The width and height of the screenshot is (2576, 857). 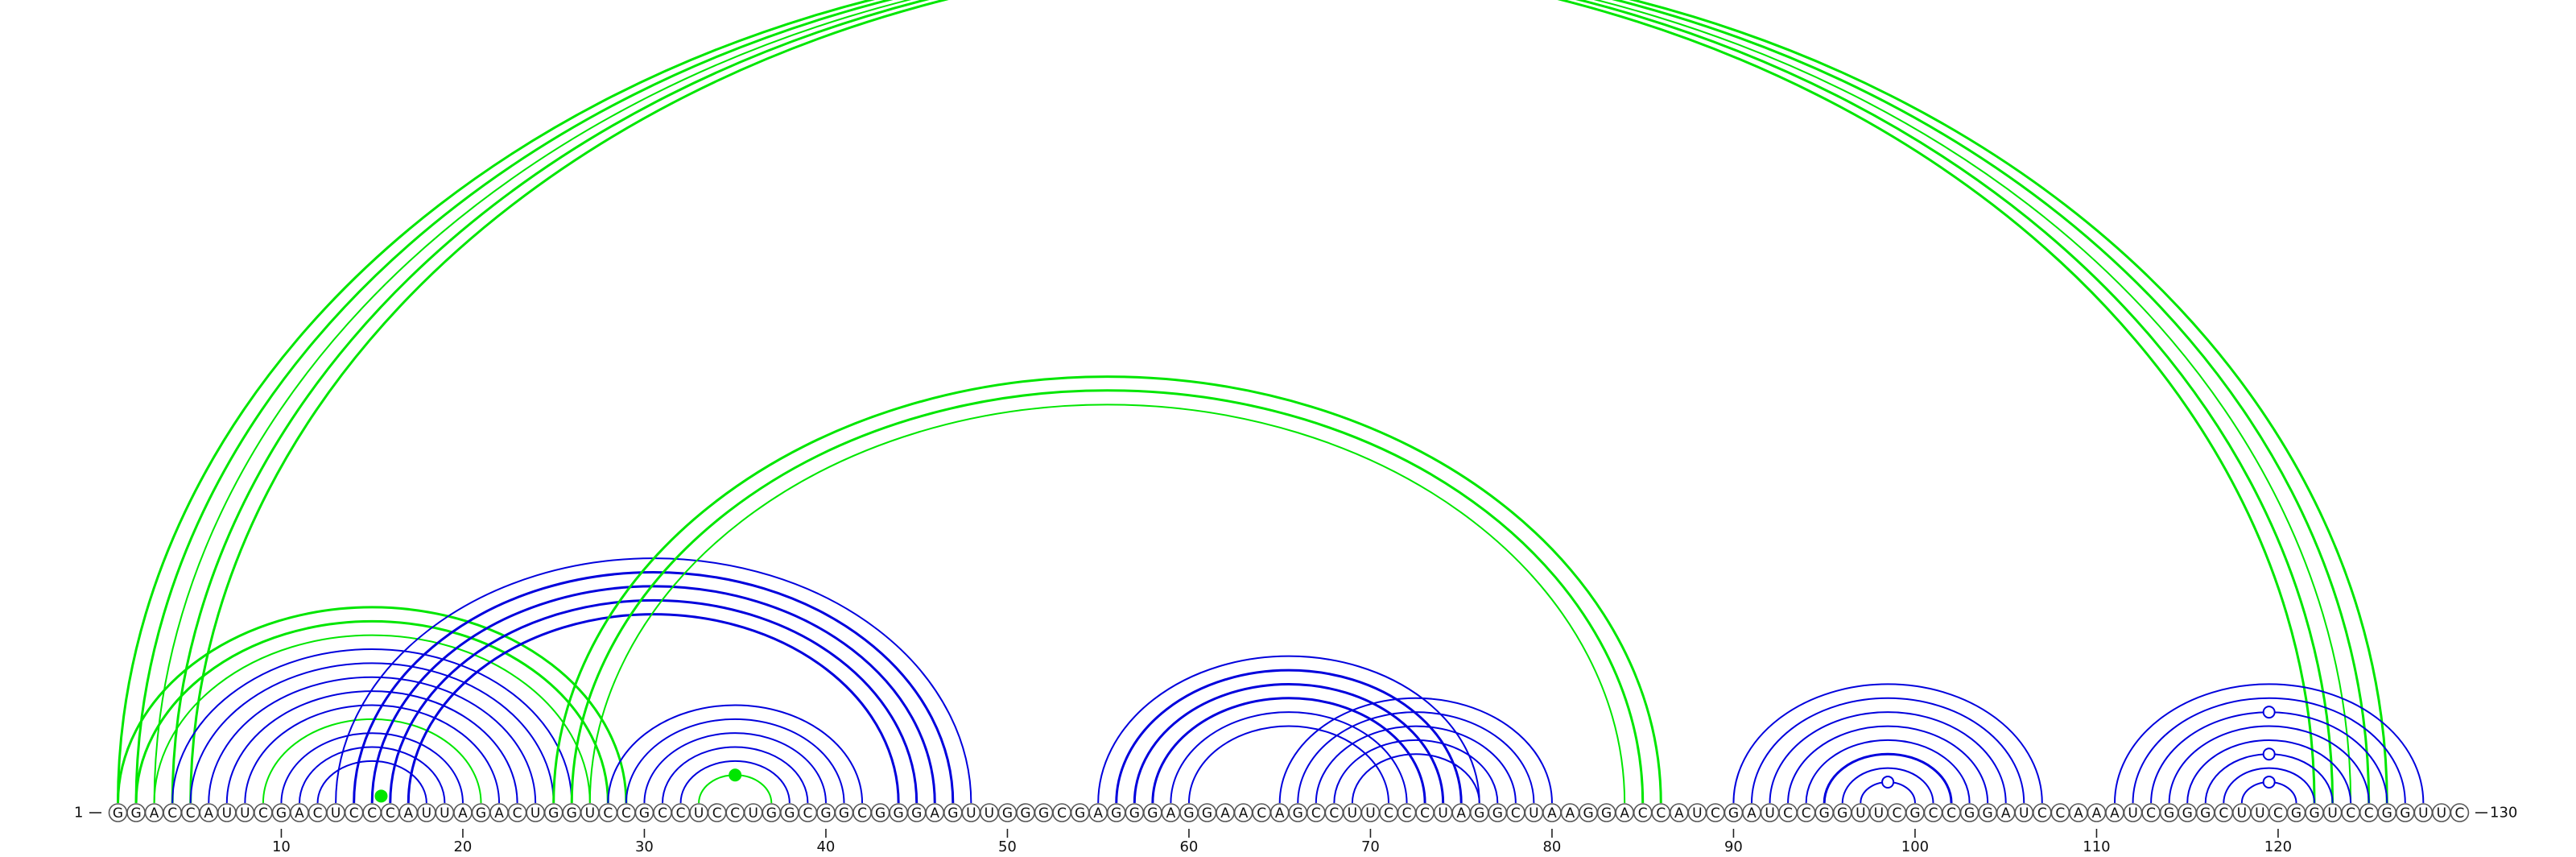 What do you see at coordinates (1080, 813) in the screenshot?
I see `nucleotide-letter-54: G` at bounding box center [1080, 813].